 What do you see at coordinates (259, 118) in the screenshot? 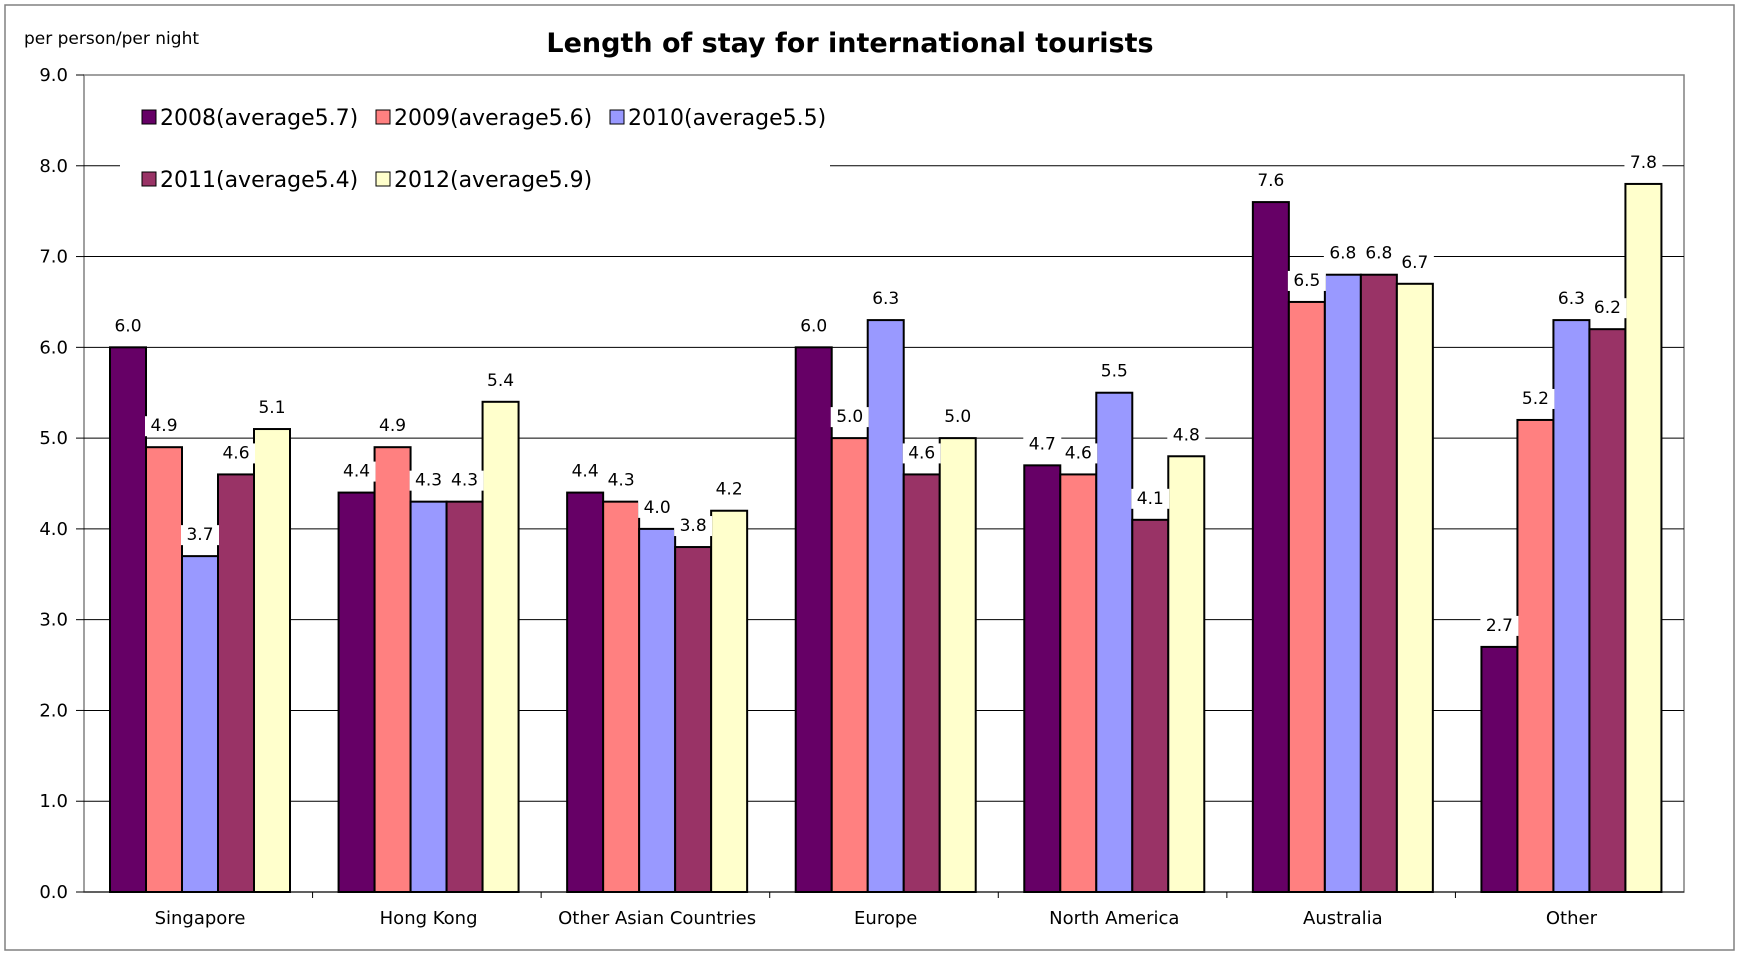
I see `legend-entry: 2008(average5.7)` at bounding box center [259, 118].